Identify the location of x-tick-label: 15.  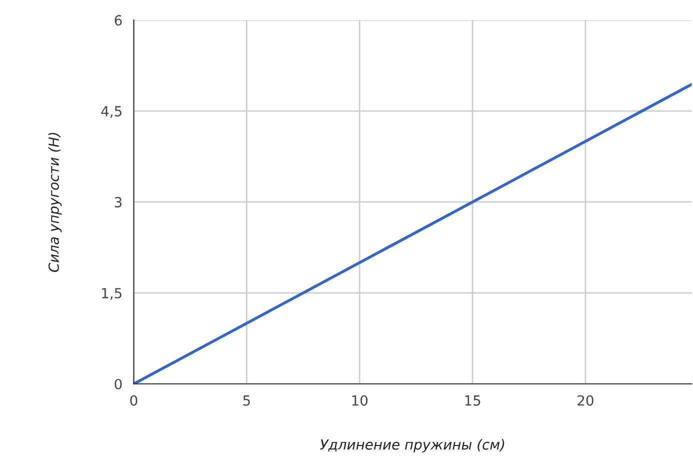
(472, 400).